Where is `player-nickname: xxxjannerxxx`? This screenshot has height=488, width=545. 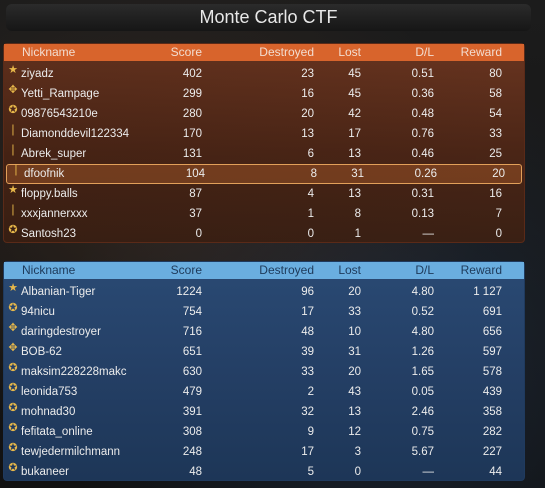 player-nickname: xxxjannerxxx is located at coordinates (54, 214).